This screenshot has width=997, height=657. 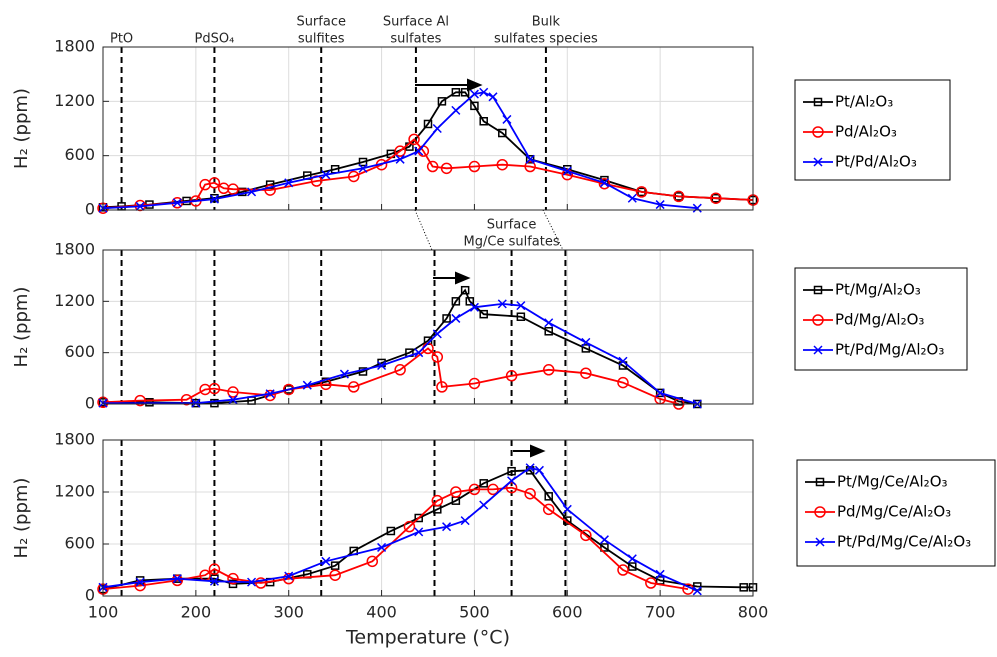 I want to click on x-tick-label: 100, so click(x=103, y=612).